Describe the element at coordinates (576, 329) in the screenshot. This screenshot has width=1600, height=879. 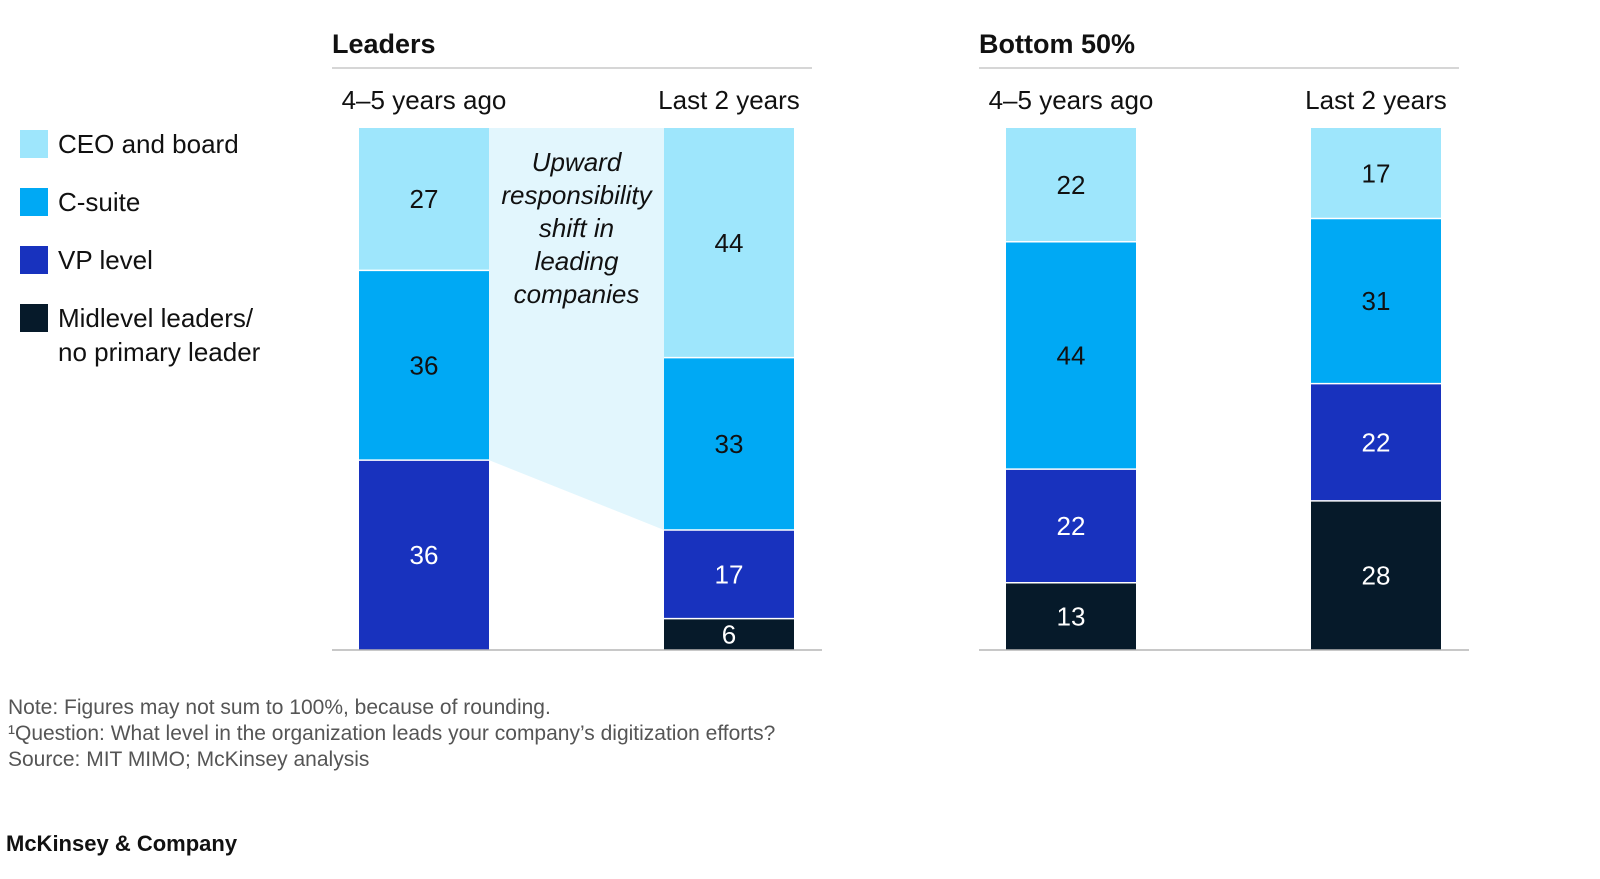
I see `shift-annotation-area` at that location.